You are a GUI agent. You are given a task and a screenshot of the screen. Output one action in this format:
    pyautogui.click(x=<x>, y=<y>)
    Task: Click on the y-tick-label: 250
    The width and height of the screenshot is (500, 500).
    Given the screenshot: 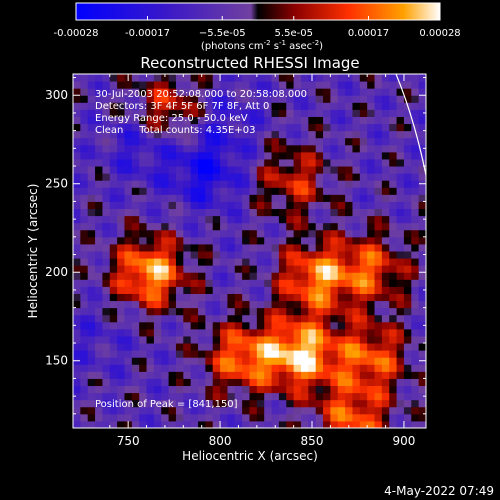 What is the action you would take?
    pyautogui.click(x=56, y=184)
    